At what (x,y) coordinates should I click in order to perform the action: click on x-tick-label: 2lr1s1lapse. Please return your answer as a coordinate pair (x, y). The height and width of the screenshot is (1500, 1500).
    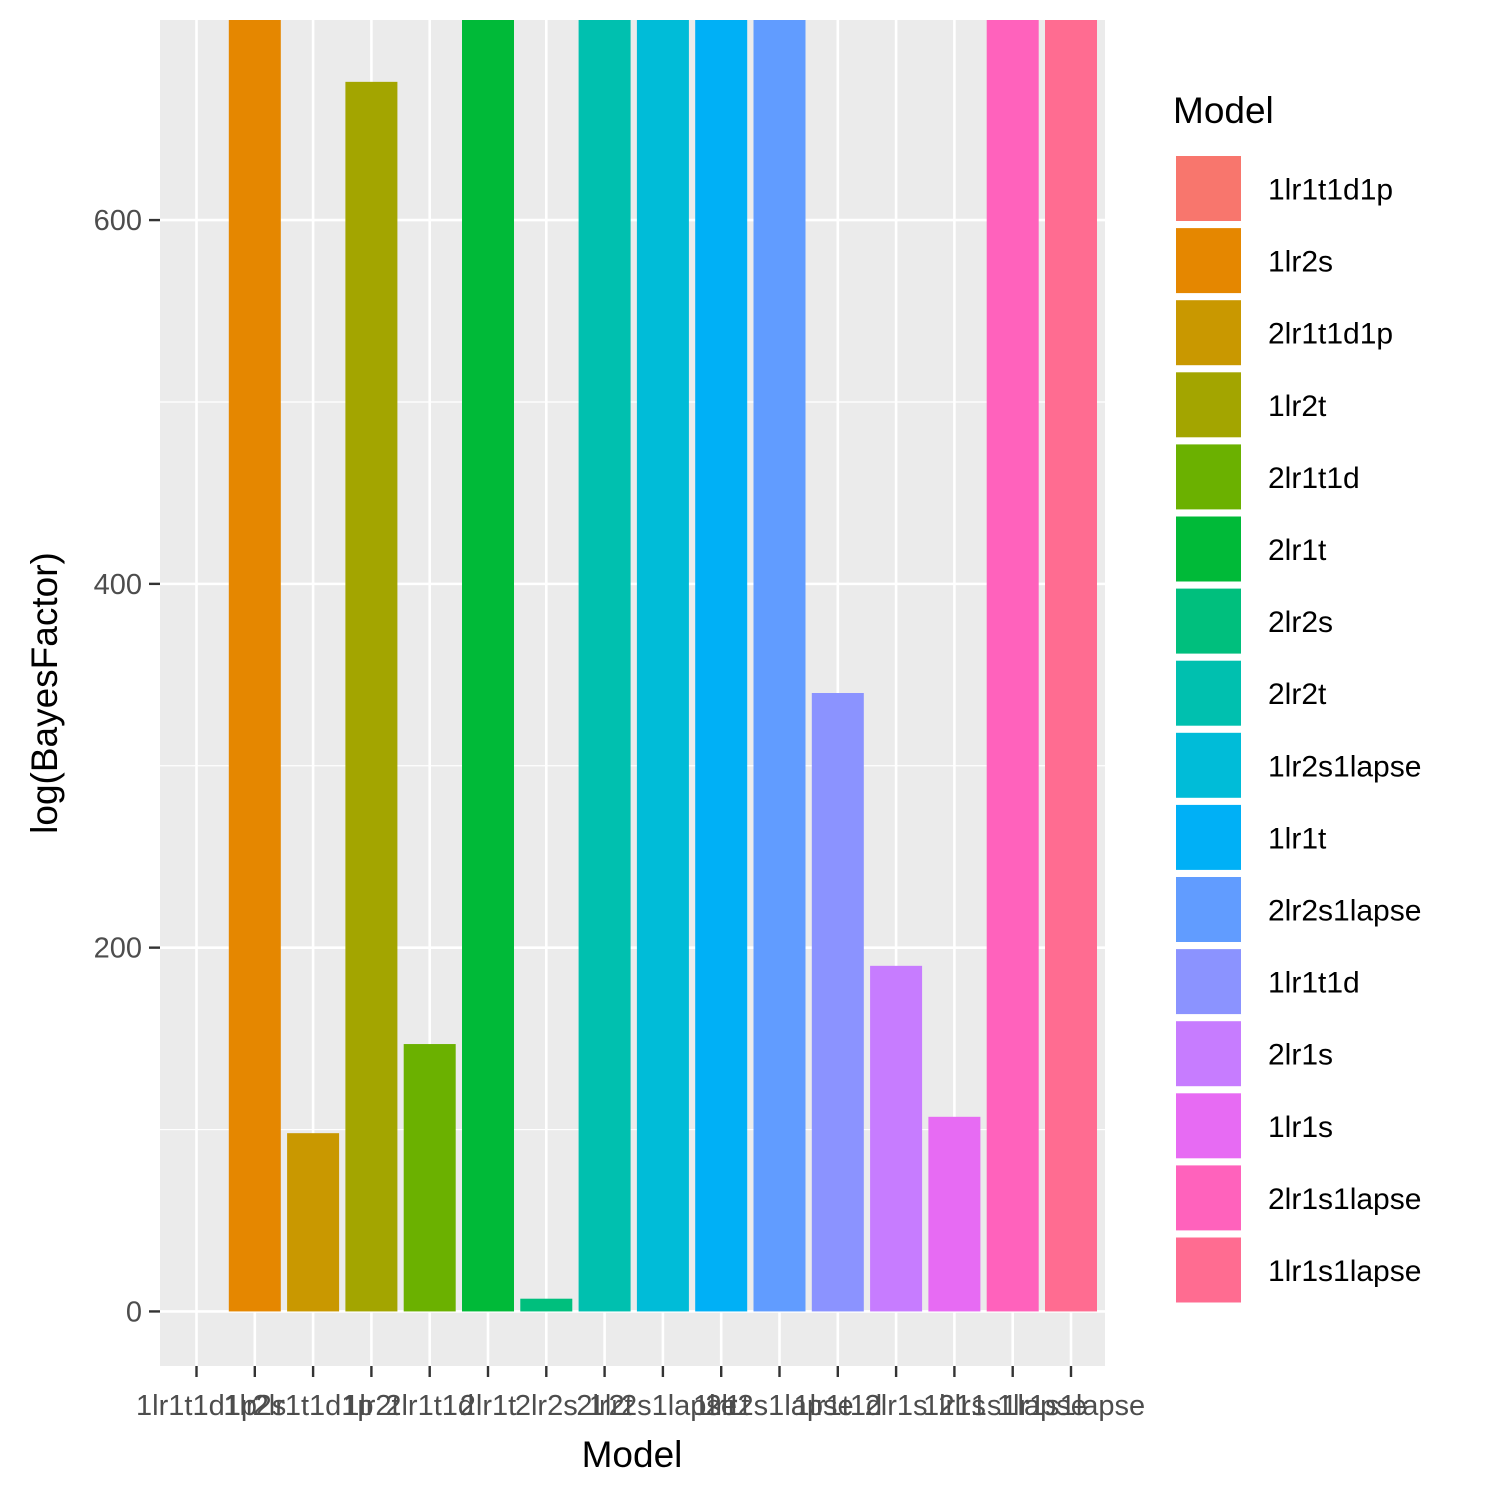
    Looking at the image, I should click on (1013, 1406).